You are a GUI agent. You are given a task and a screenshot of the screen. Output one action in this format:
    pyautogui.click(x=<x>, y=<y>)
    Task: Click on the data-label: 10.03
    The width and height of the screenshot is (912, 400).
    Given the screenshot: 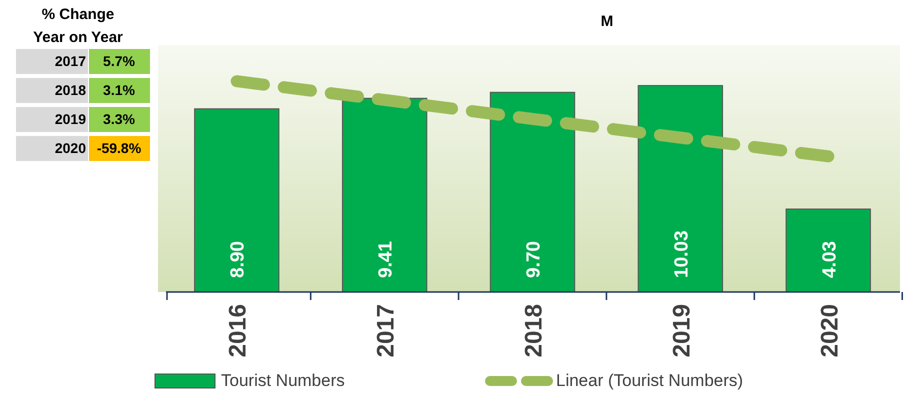 What is the action you would take?
    pyautogui.click(x=681, y=254)
    